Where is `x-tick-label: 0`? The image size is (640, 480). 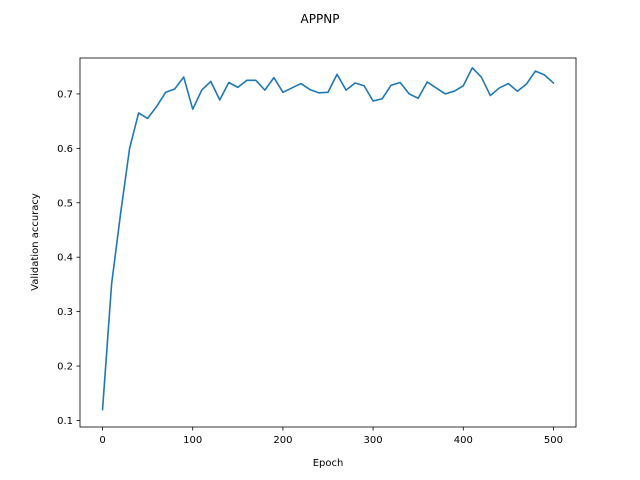 x-tick-label: 0 is located at coordinates (102, 440).